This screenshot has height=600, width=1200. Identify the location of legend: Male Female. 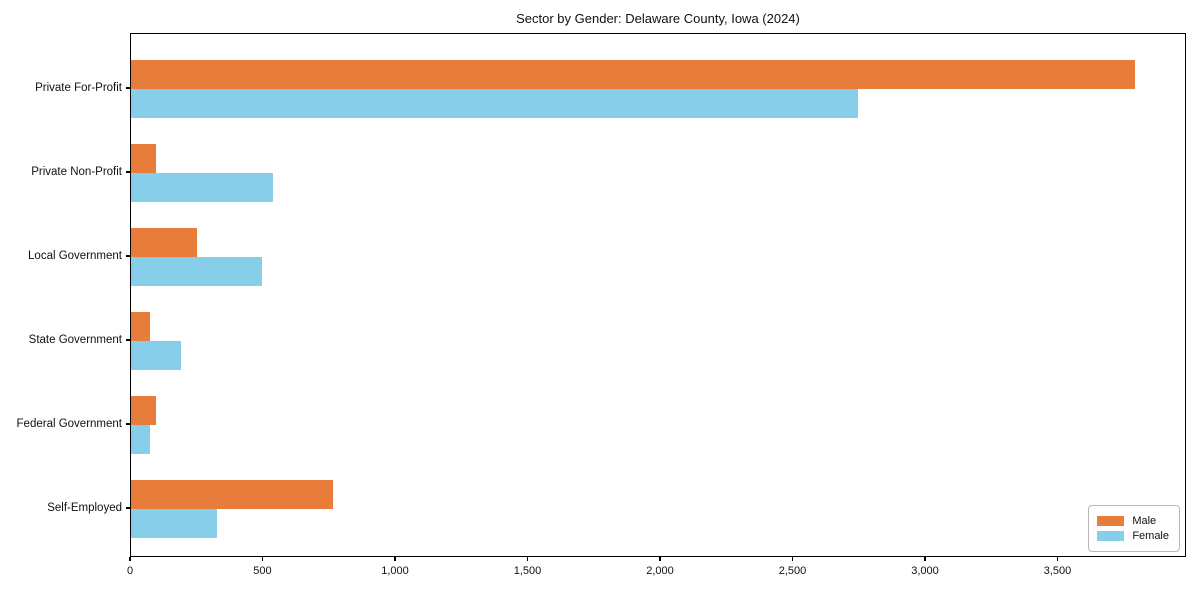
(1134, 528).